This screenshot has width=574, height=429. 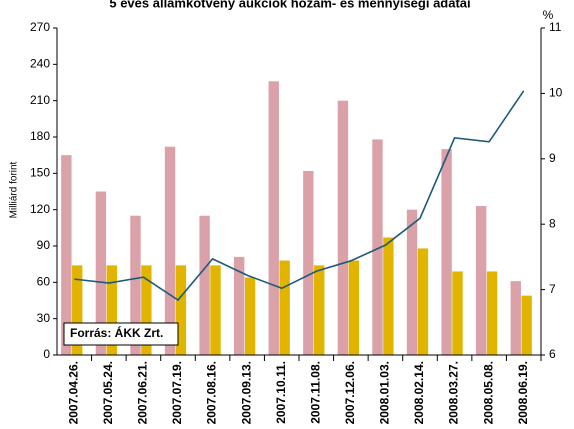 What do you see at coordinates (212, 392) in the screenshot?
I see `x-tick-label: 2007.08.16.` at bounding box center [212, 392].